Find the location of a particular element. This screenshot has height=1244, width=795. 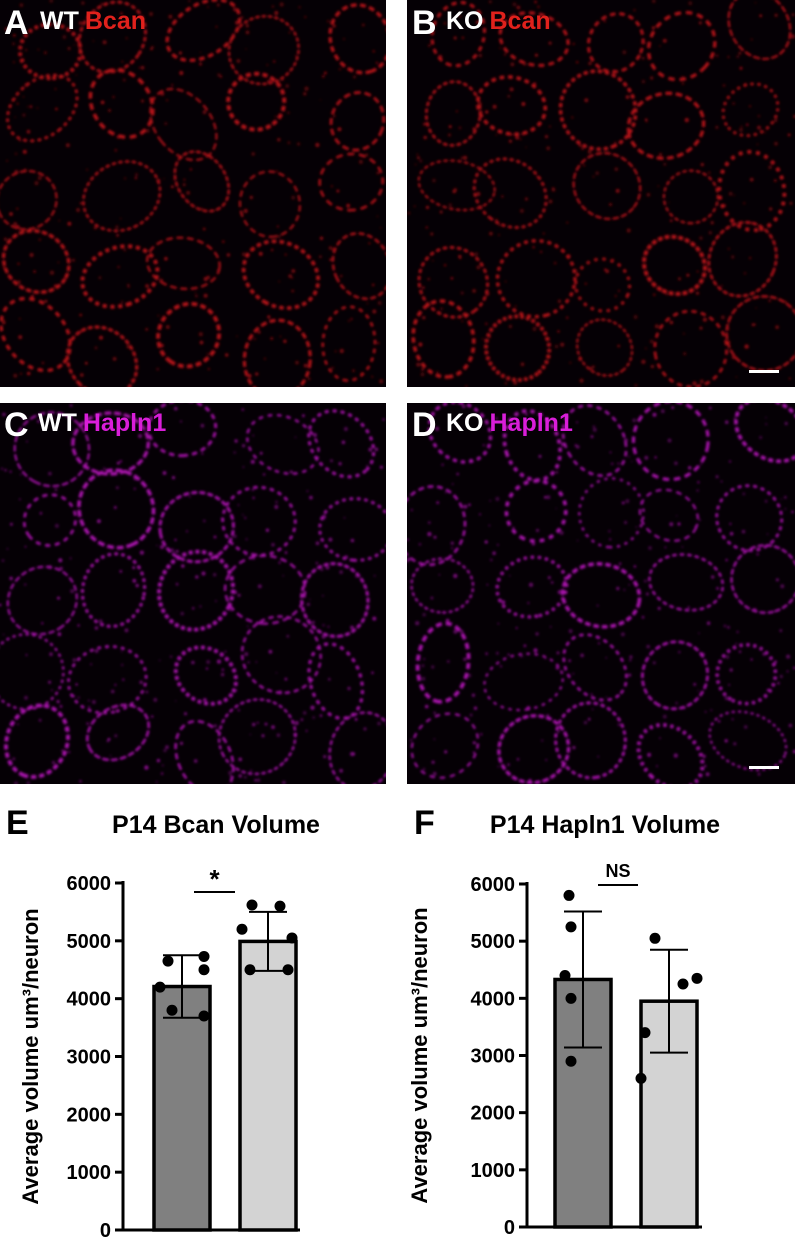

genotype-label-c: WT is located at coordinates (57, 423).